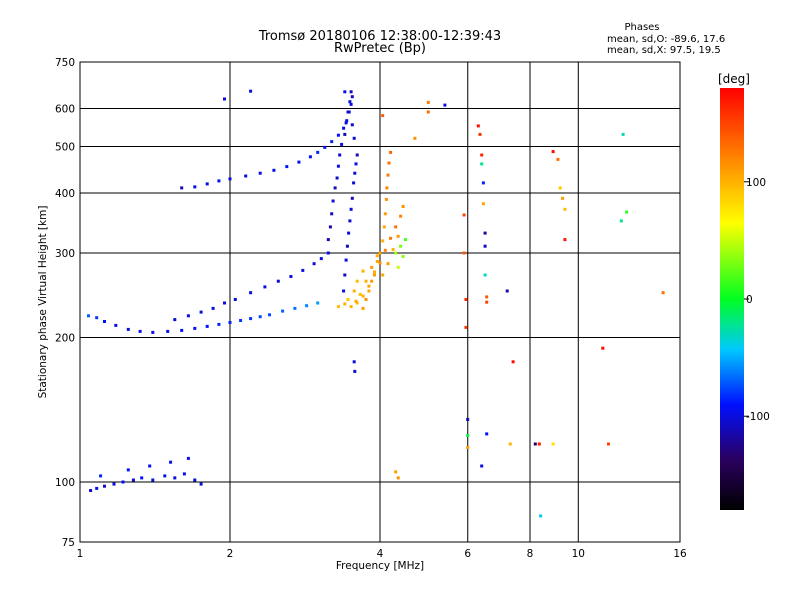 This screenshot has height=600, width=800. Describe the element at coordinates (680, 554) in the screenshot. I see `x-tick-label: 16` at that location.